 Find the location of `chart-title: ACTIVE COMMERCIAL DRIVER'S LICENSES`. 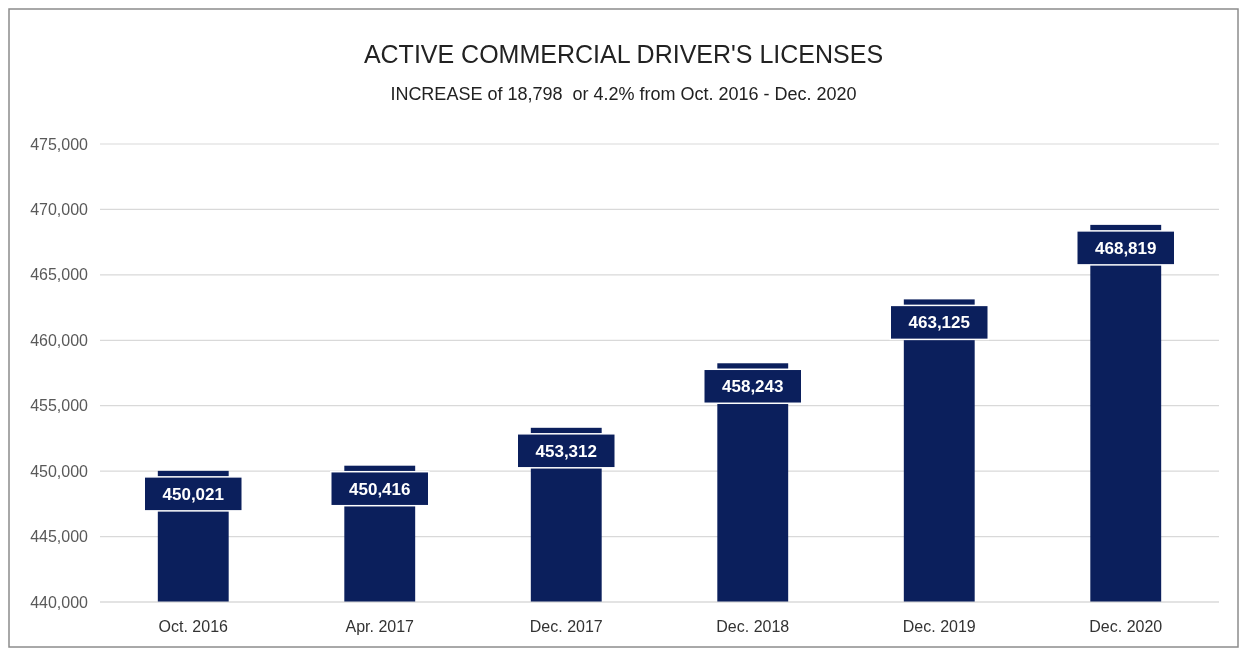

chart-title: ACTIVE COMMERCIAL DRIVER'S LICENSES is located at coordinates (623, 54).